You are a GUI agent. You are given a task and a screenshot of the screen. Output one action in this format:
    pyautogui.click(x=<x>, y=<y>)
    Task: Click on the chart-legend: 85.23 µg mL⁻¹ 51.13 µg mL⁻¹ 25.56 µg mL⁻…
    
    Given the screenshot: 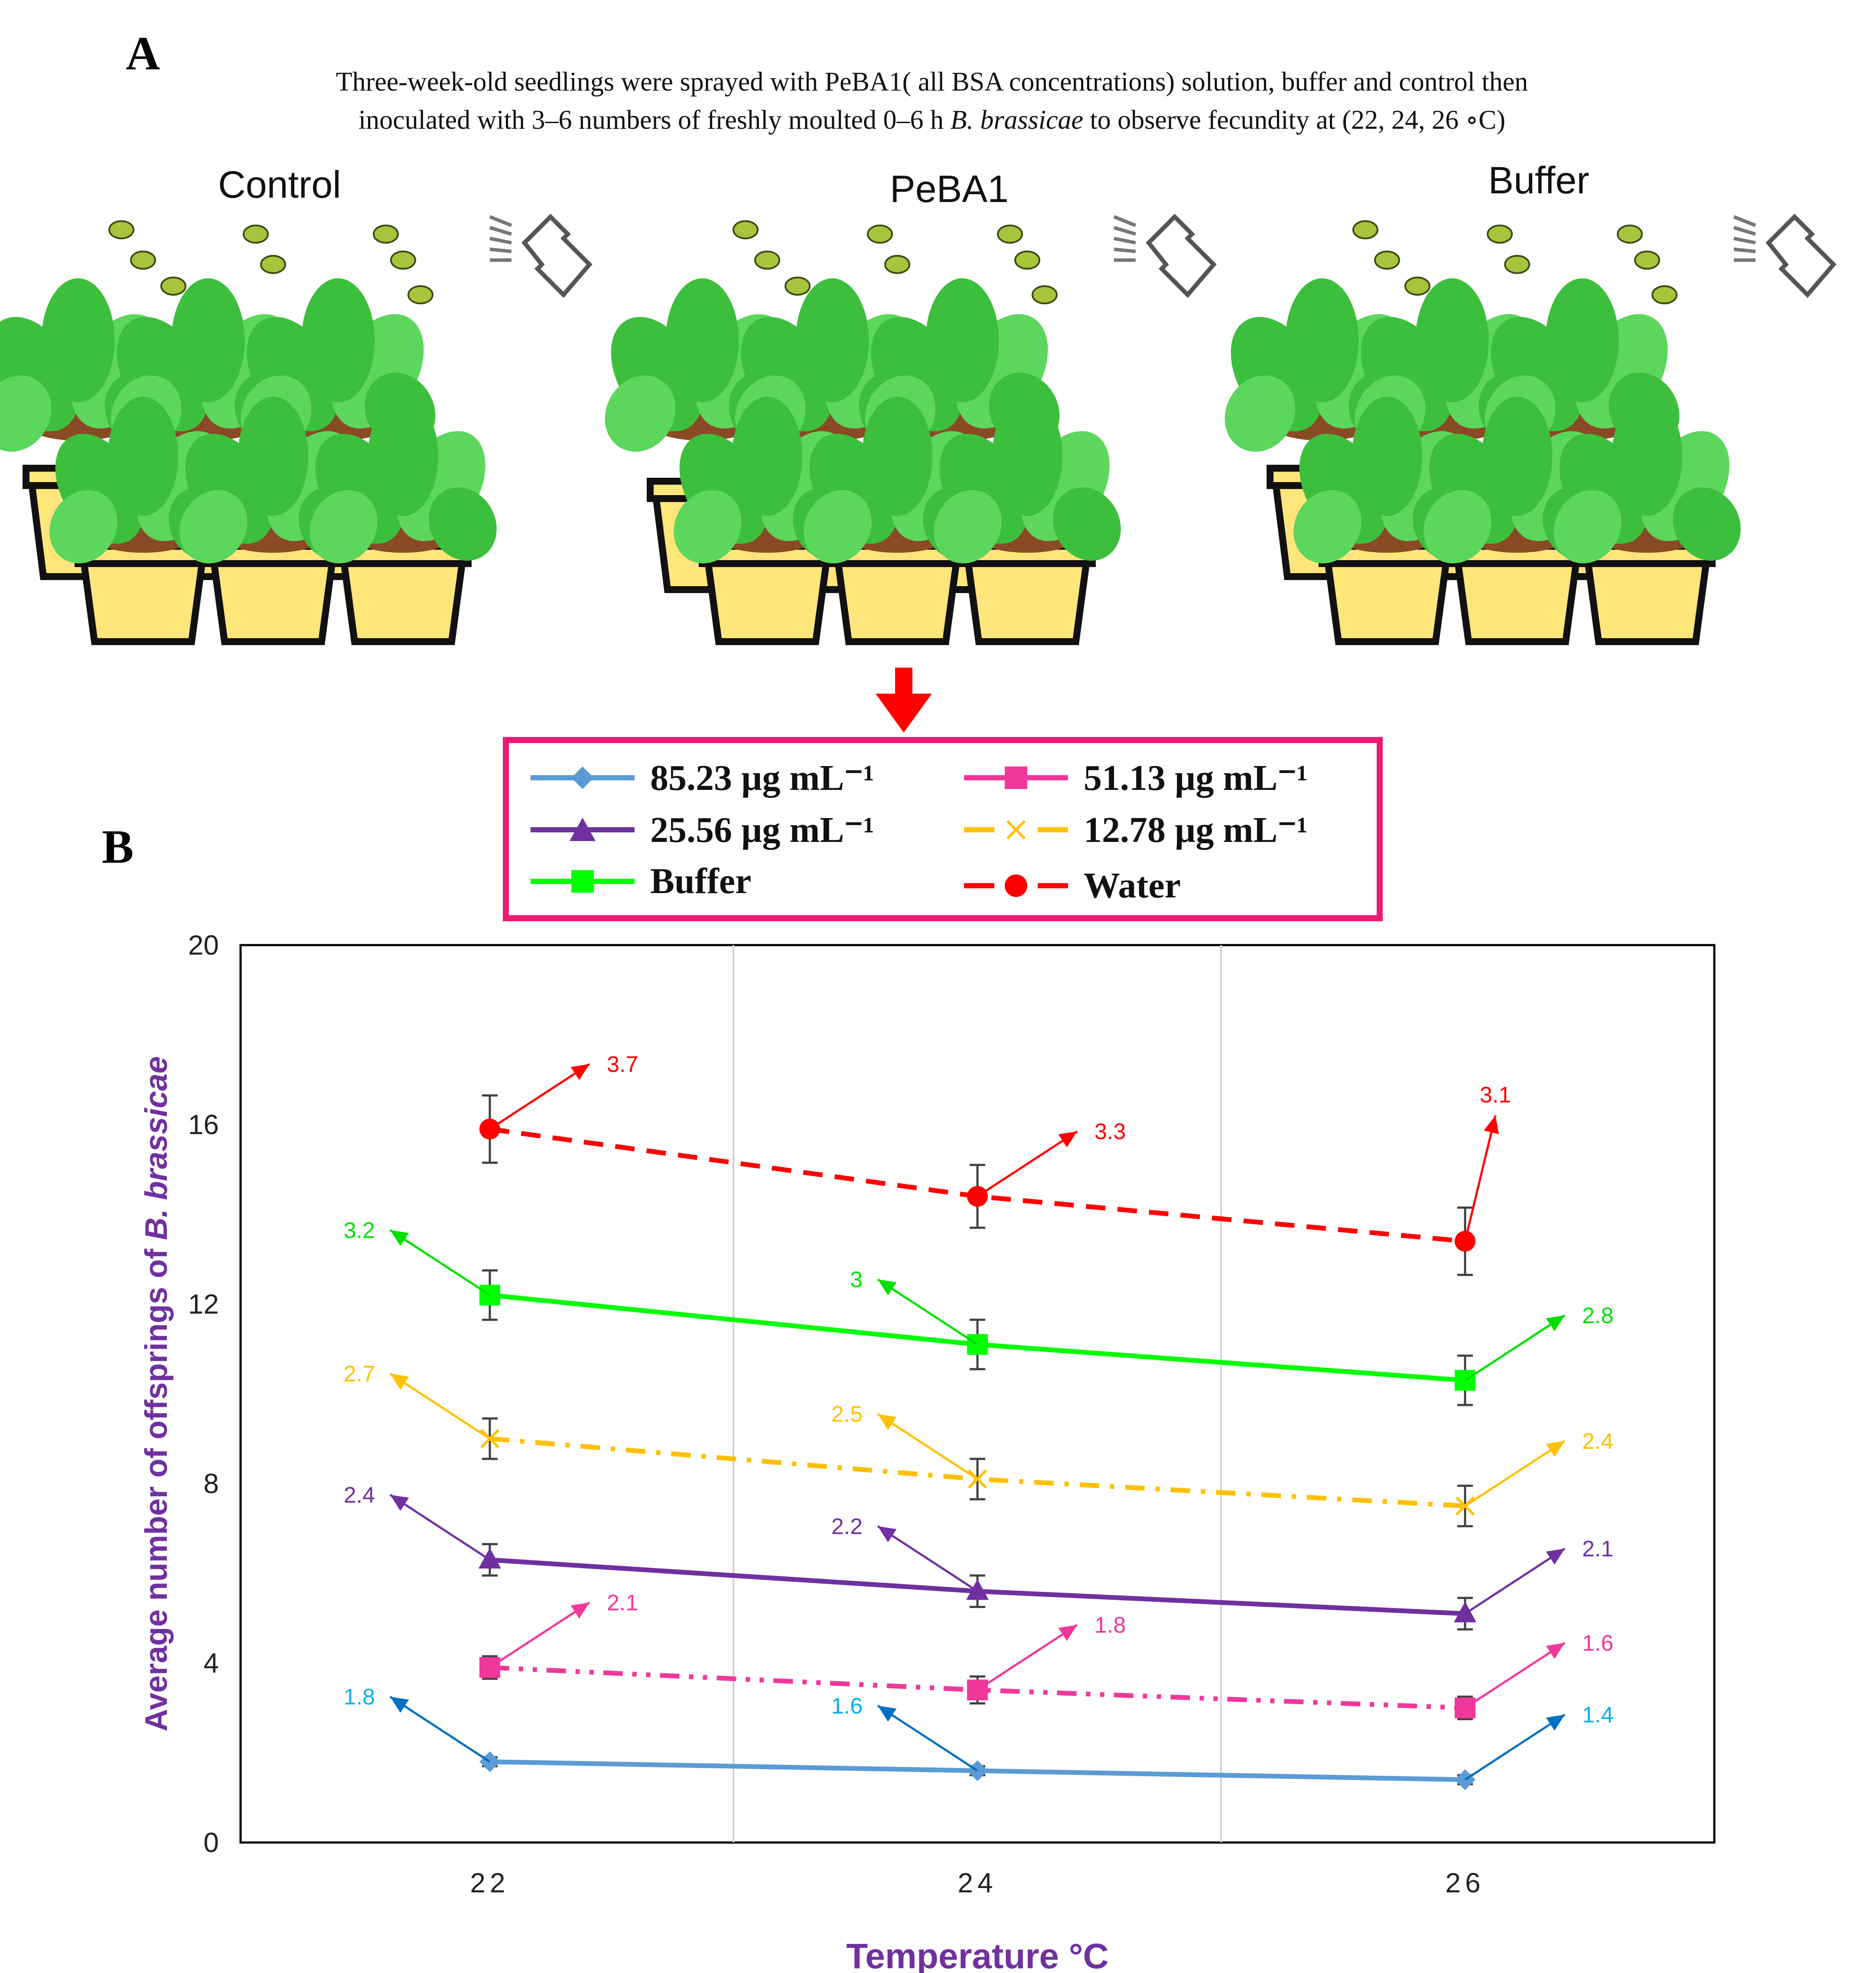 What is the action you would take?
    pyautogui.click(x=943, y=829)
    